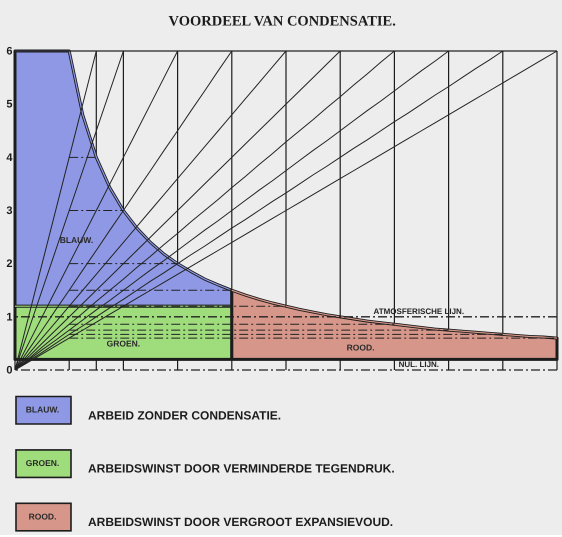 This screenshot has width=562, height=537. I want to click on ref-line-label: NUL. LIJN., so click(419, 364).